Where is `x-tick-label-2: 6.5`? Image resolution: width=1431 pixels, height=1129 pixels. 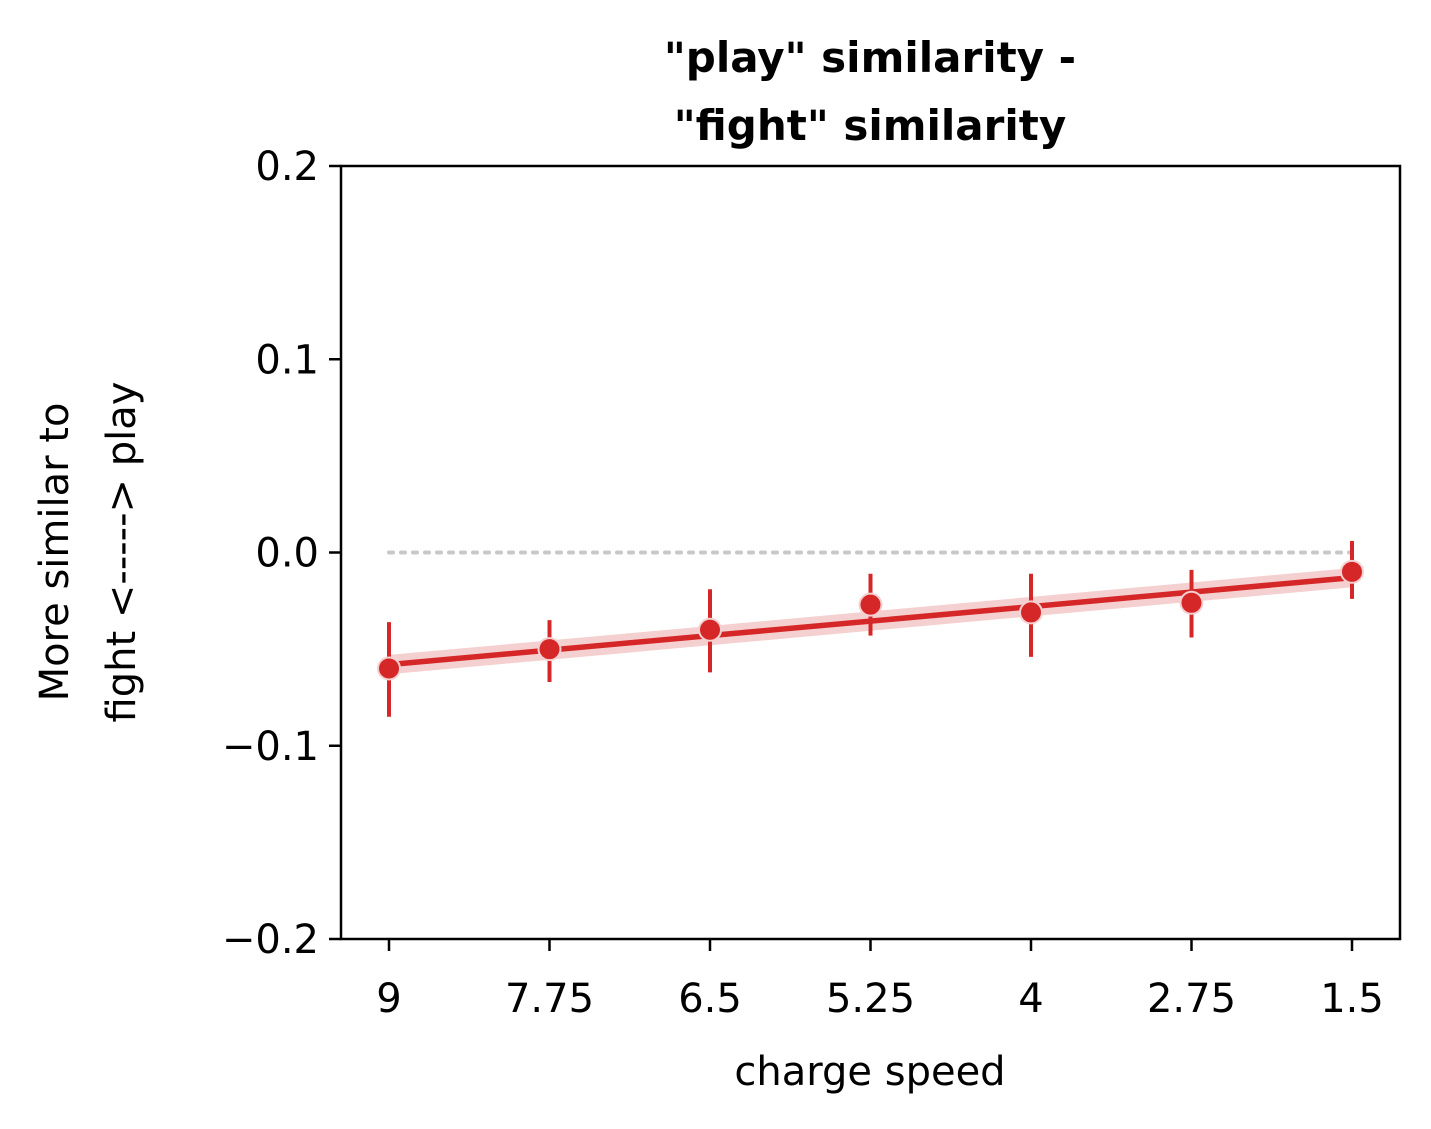
x-tick-label-2: 6.5 is located at coordinates (710, 999).